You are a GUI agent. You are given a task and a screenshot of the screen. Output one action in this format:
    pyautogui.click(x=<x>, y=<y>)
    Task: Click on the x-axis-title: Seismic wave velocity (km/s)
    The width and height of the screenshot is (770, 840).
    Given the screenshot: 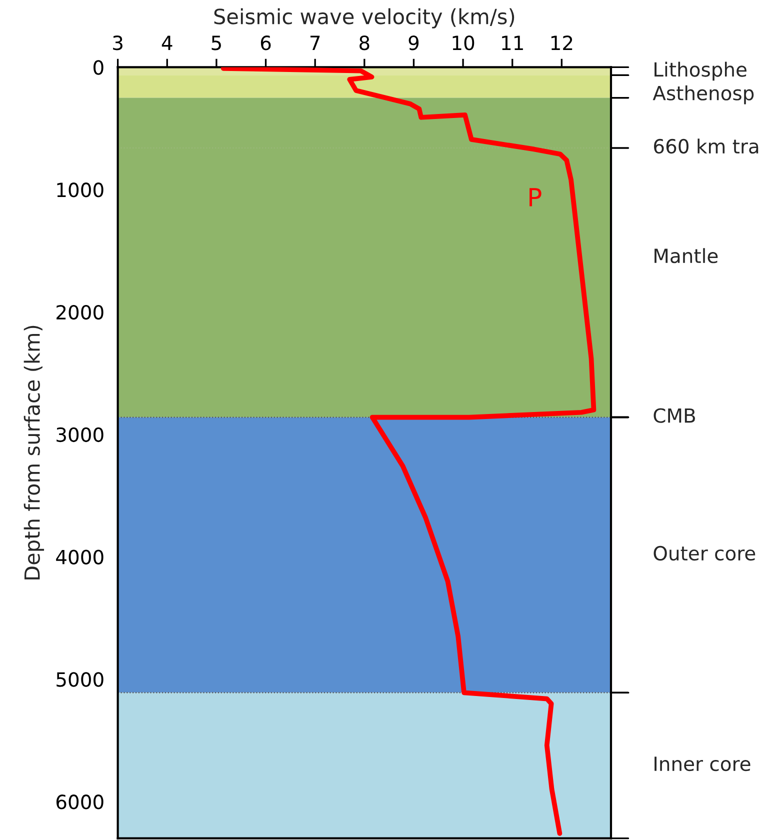 What is the action you would take?
    pyautogui.click(x=364, y=18)
    